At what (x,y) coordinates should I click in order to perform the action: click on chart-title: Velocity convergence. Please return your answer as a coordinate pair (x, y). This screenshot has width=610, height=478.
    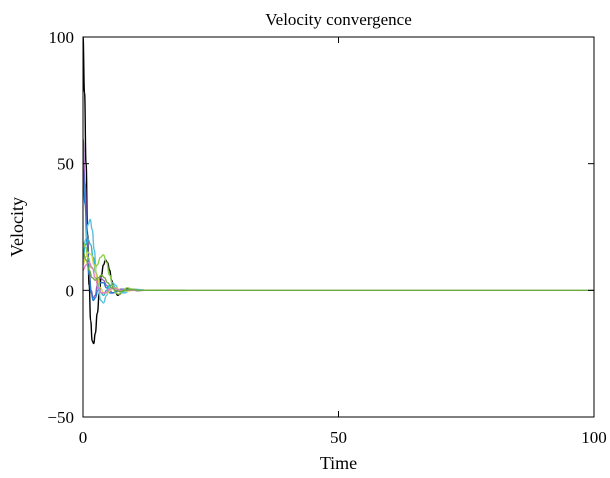
    Looking at the image, I should click on (338, 19).